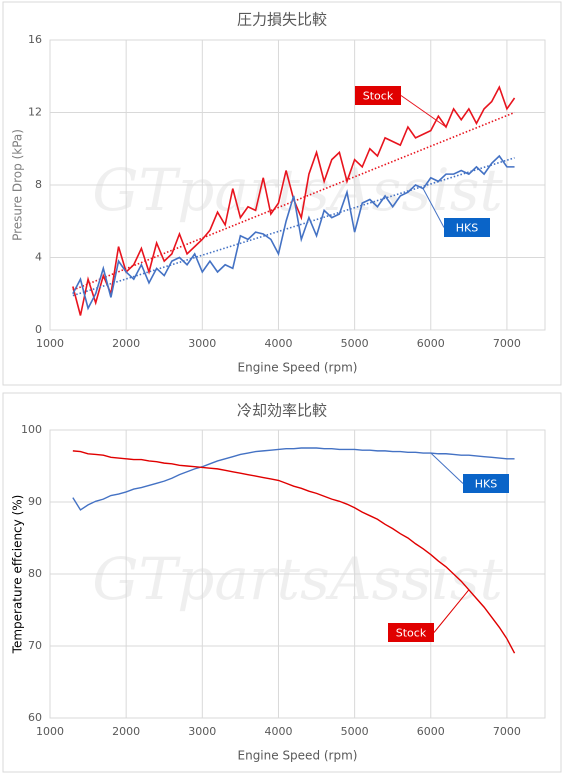 Image resolution: width=565 pixels, height=779 pixels. Describe the element at coordinates (35, 39) in the screenshot. I see `y-tick-label: 16` at that location.